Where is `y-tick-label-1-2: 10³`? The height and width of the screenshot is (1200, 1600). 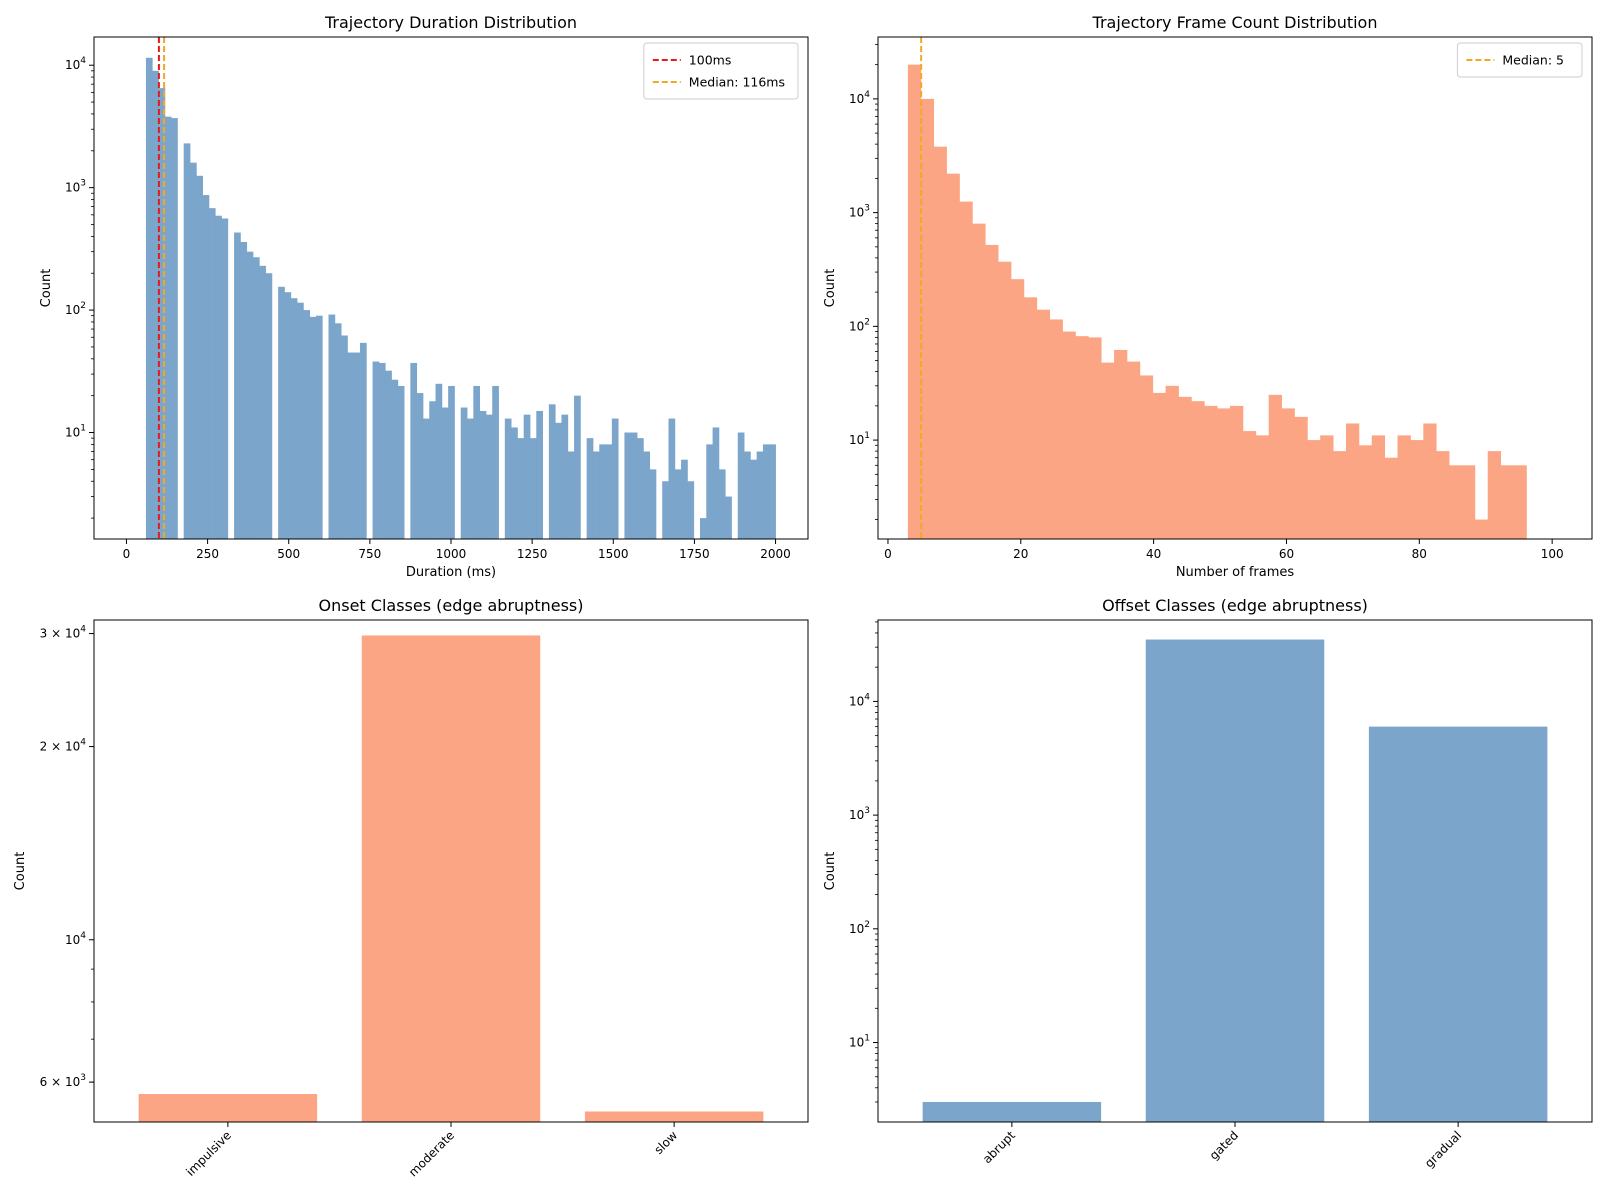
y-tick-label-1-2: 10³ is located at coordinates (859, 212).